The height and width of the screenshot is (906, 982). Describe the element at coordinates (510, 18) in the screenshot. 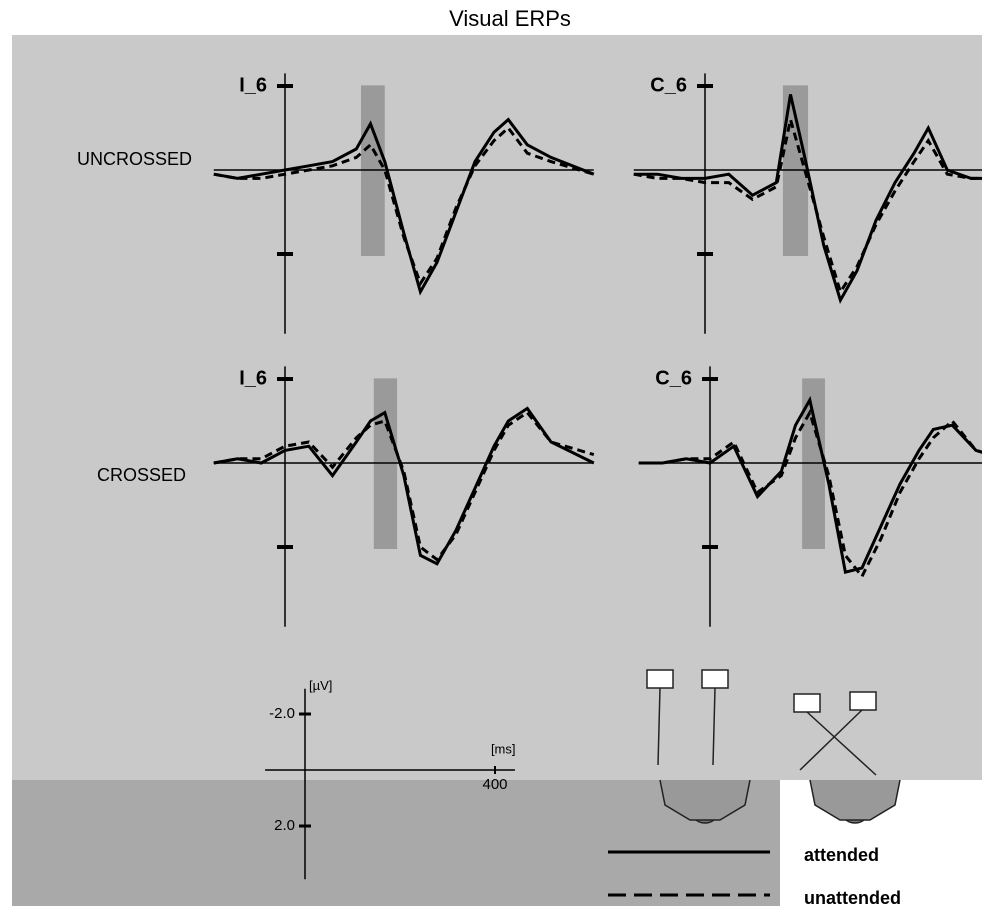

I see `figure-title: Visual ERPs` at that location.